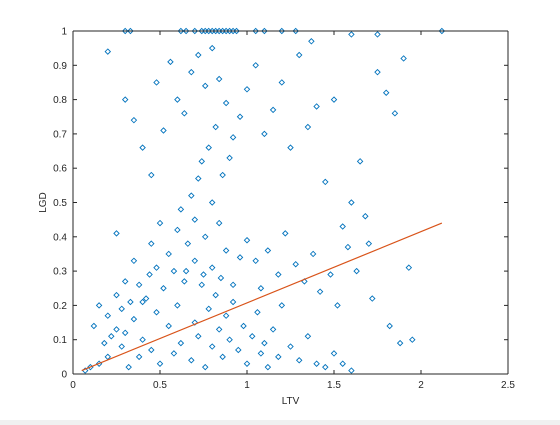 Image resolution: width=560 pixels, height=425 pixels. Describe the element at coordinates (421, 385) in the screenshot. I see `x-tick-label: 2` at that location.